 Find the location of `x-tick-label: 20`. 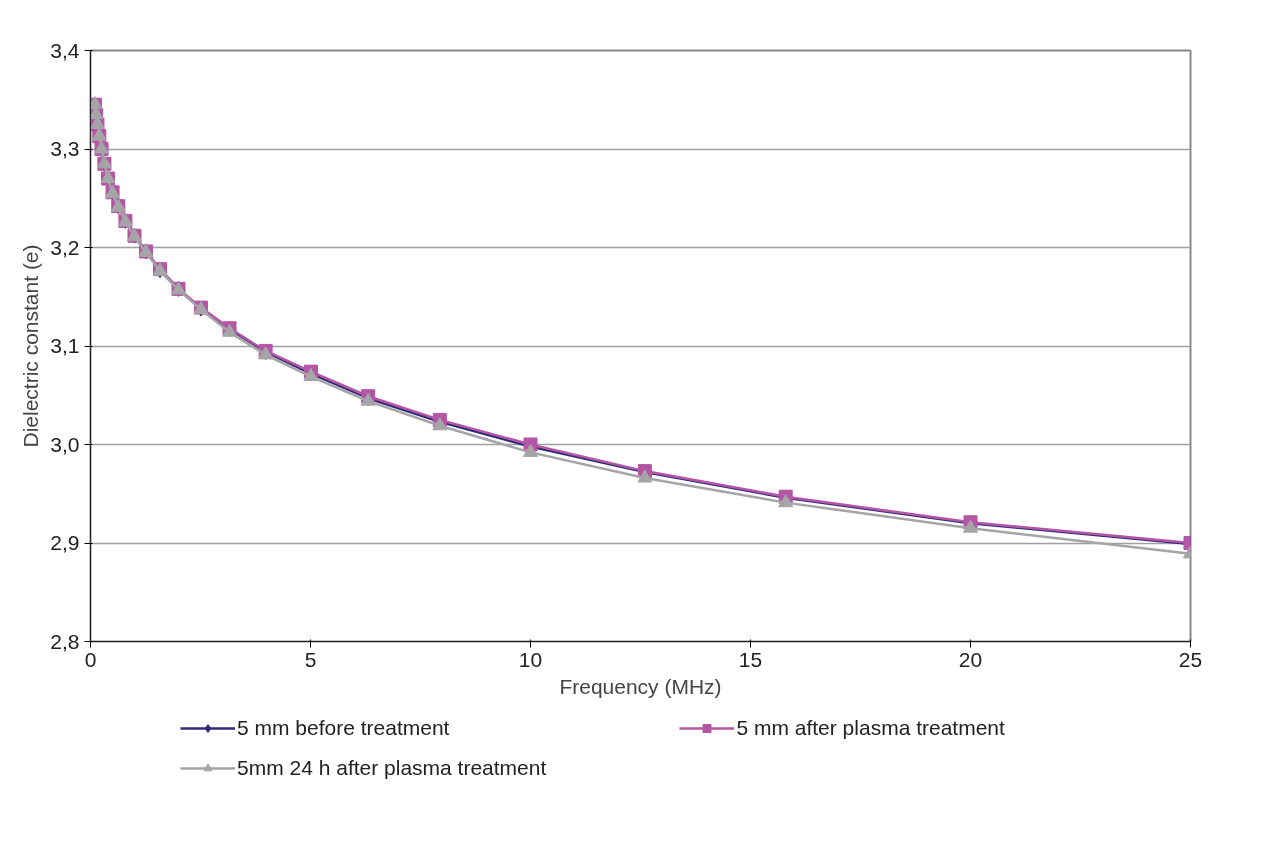

x-tick-label: 20 is located at coordinates (970, 659).